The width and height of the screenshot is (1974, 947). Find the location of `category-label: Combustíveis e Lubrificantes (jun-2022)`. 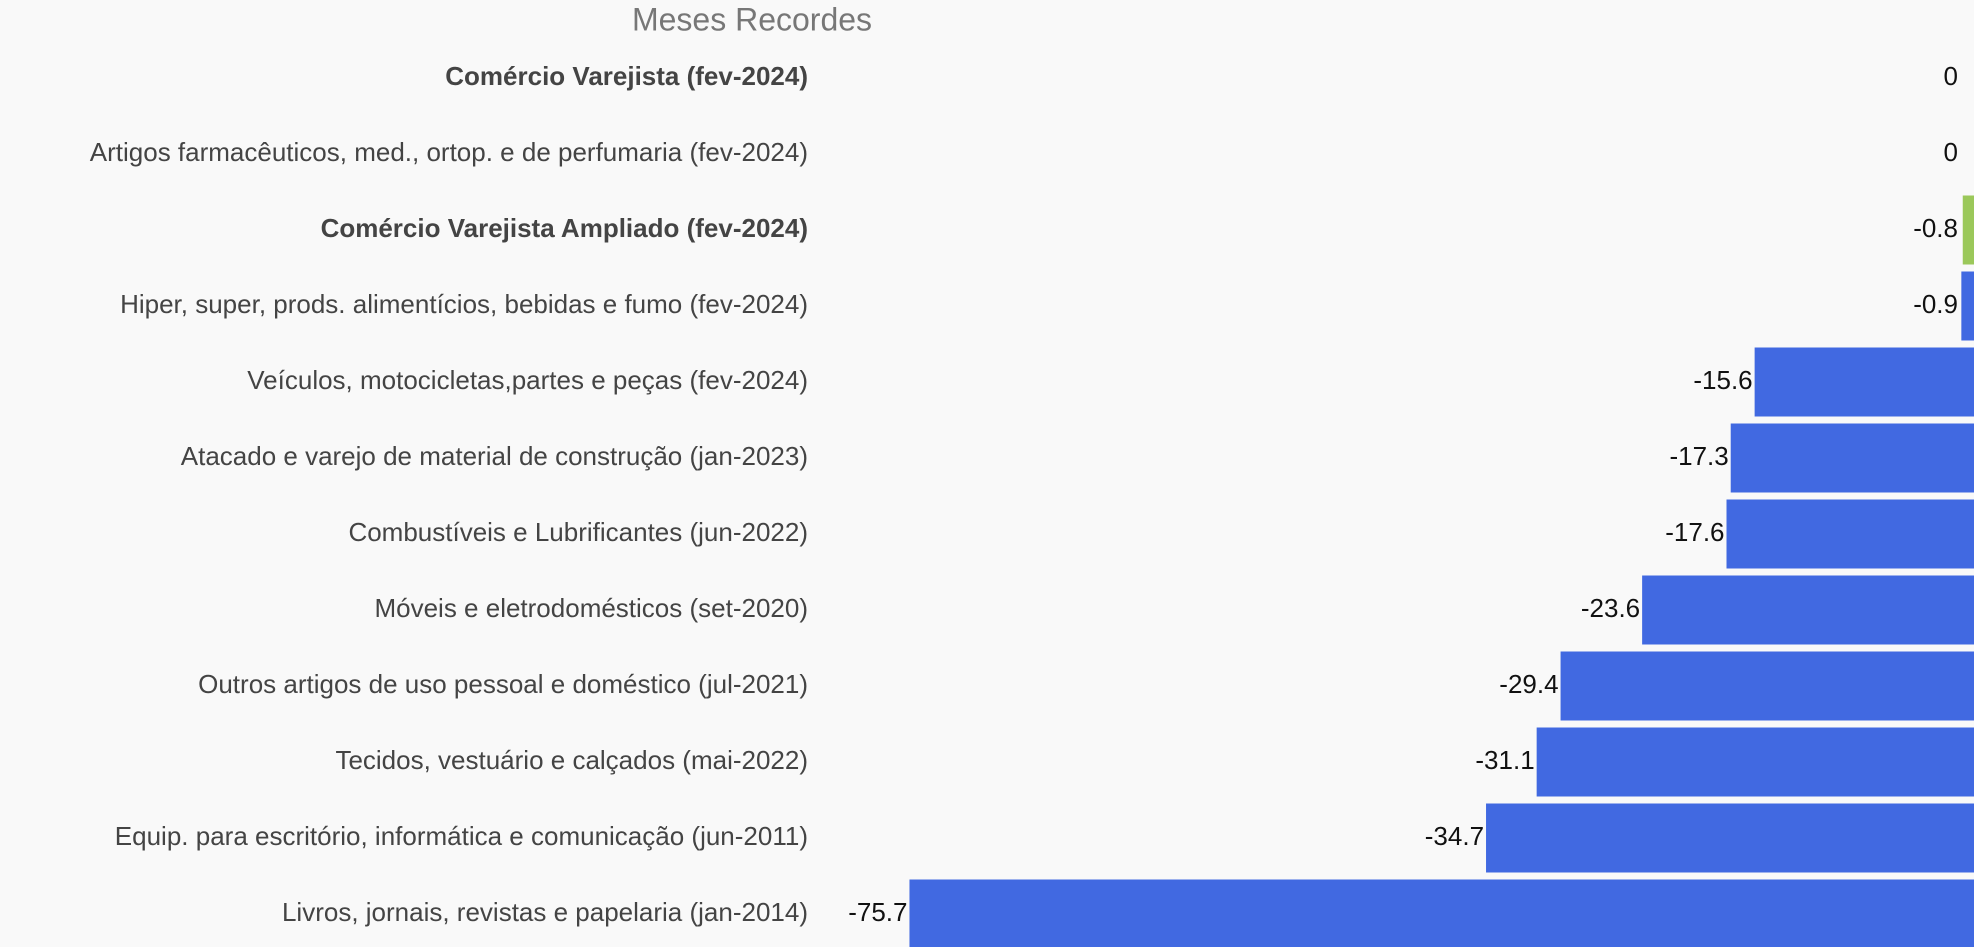

category-label: Combustíveis e Lubrificantes (jun-2022) is located at coordinates (578, 532).